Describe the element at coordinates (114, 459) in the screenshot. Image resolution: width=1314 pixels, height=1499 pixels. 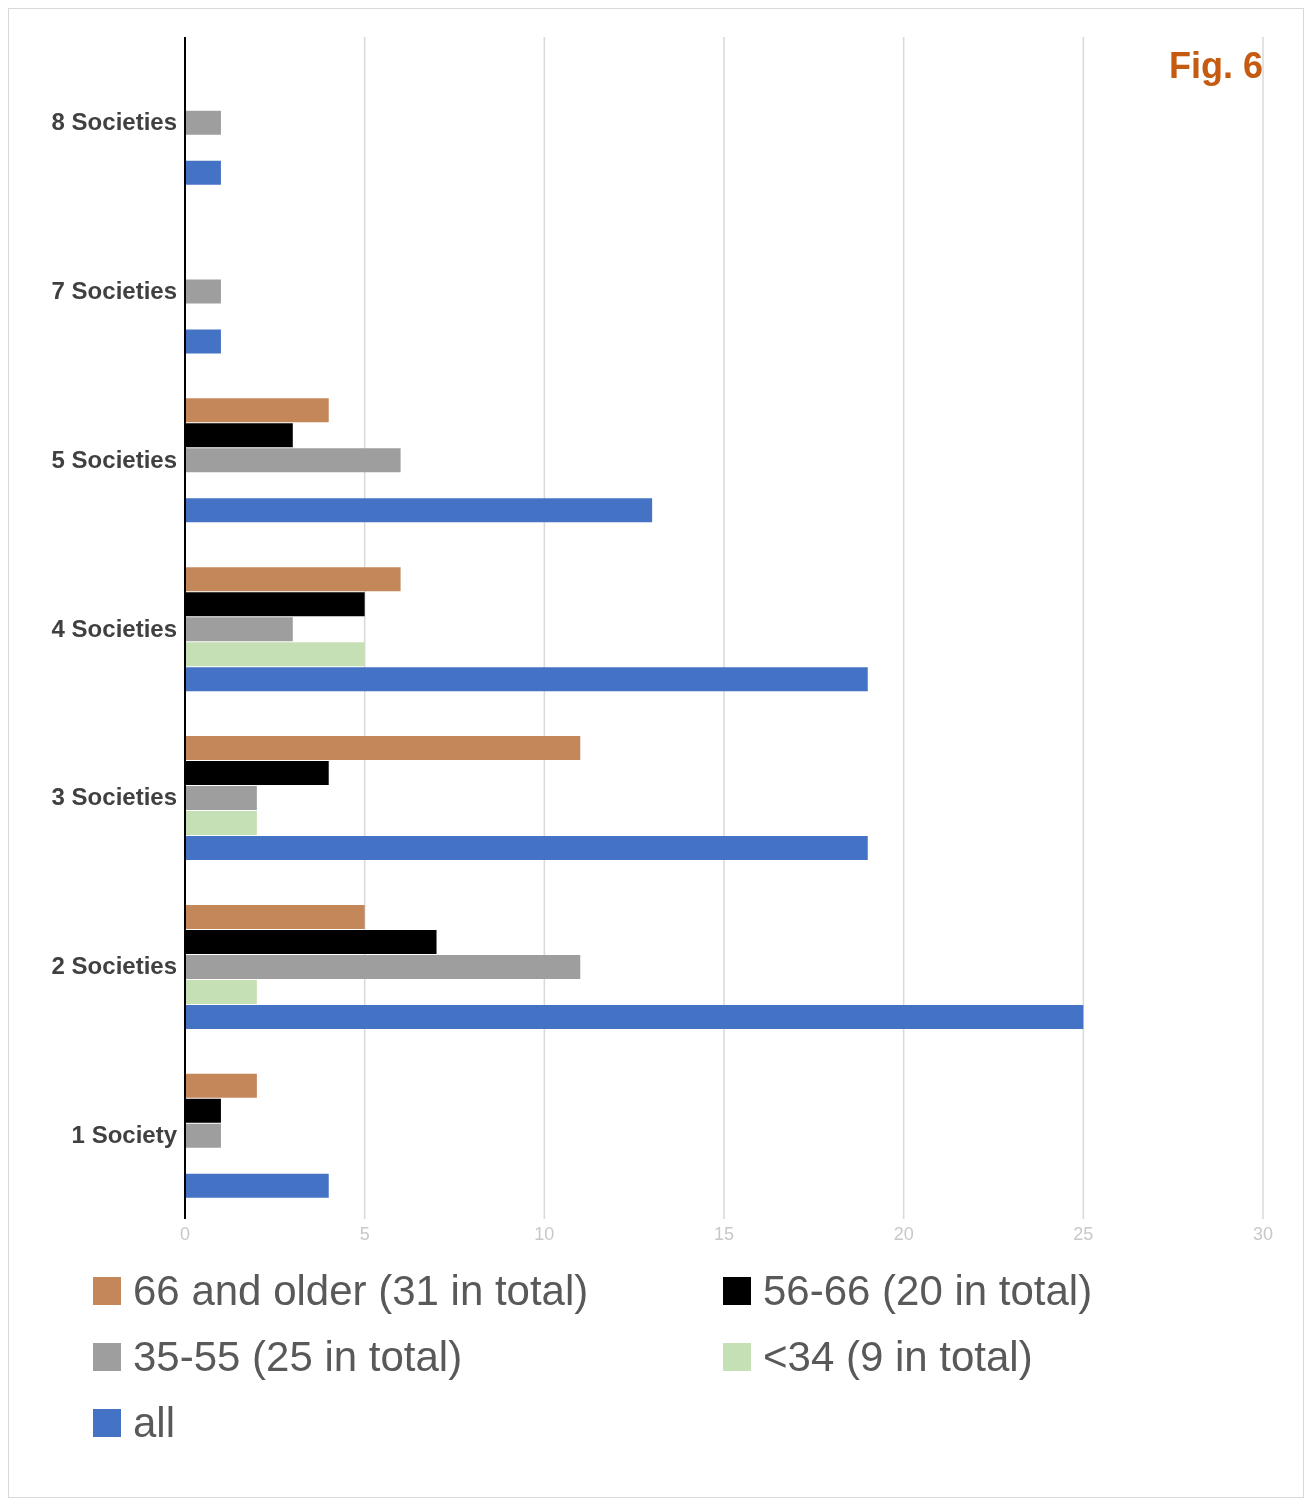
I see `y-tick-label: 5 Societies` at that location.